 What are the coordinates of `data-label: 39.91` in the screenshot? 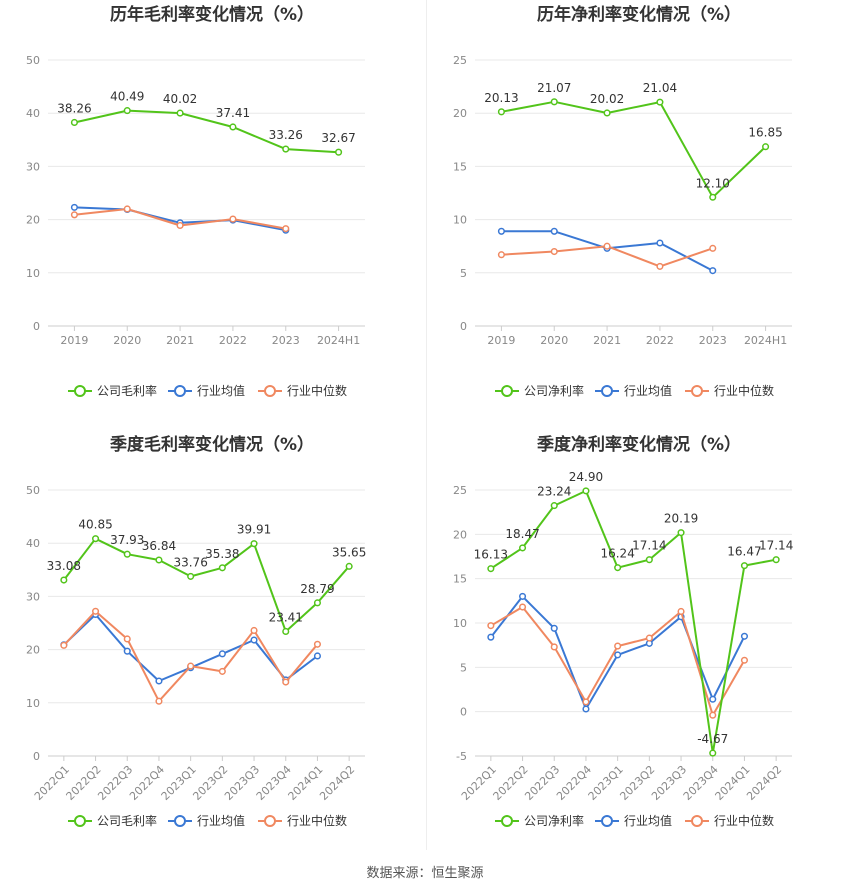 It's located at (254, 530).